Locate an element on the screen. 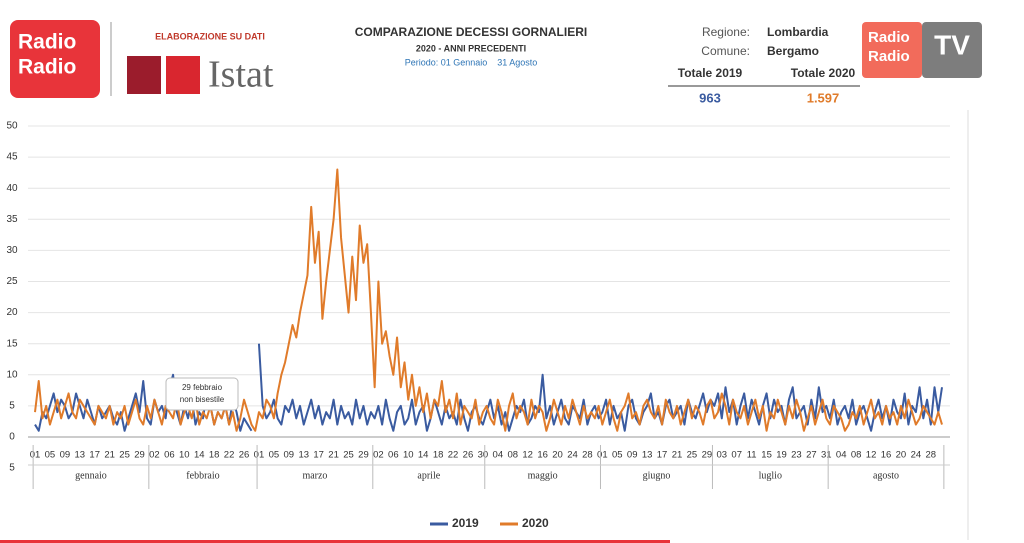 The width and height of the screenshot is (1024, 543). legend-label: 2019 is located at coordinates (465, 523).